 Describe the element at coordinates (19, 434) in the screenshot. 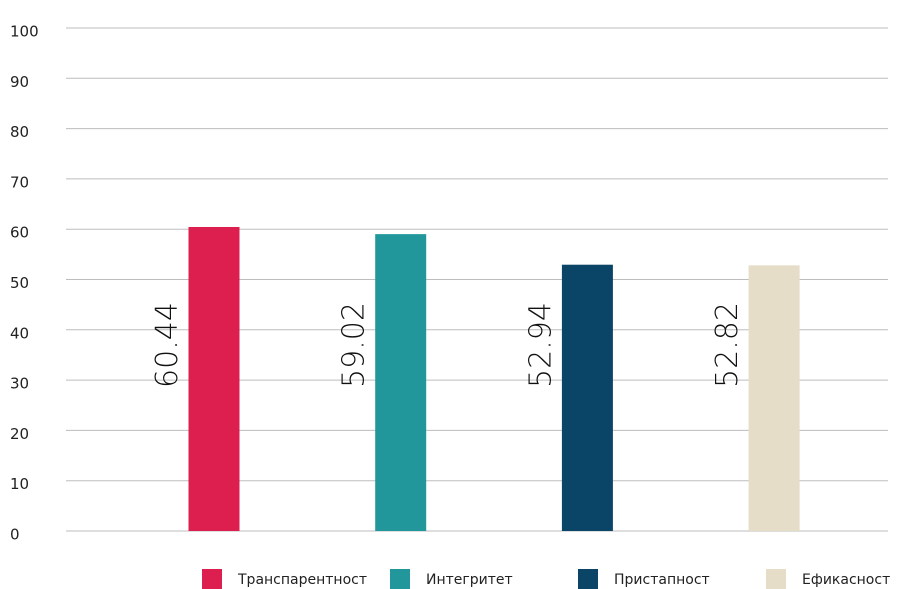

I see `y-tick-label: 20` at that location.